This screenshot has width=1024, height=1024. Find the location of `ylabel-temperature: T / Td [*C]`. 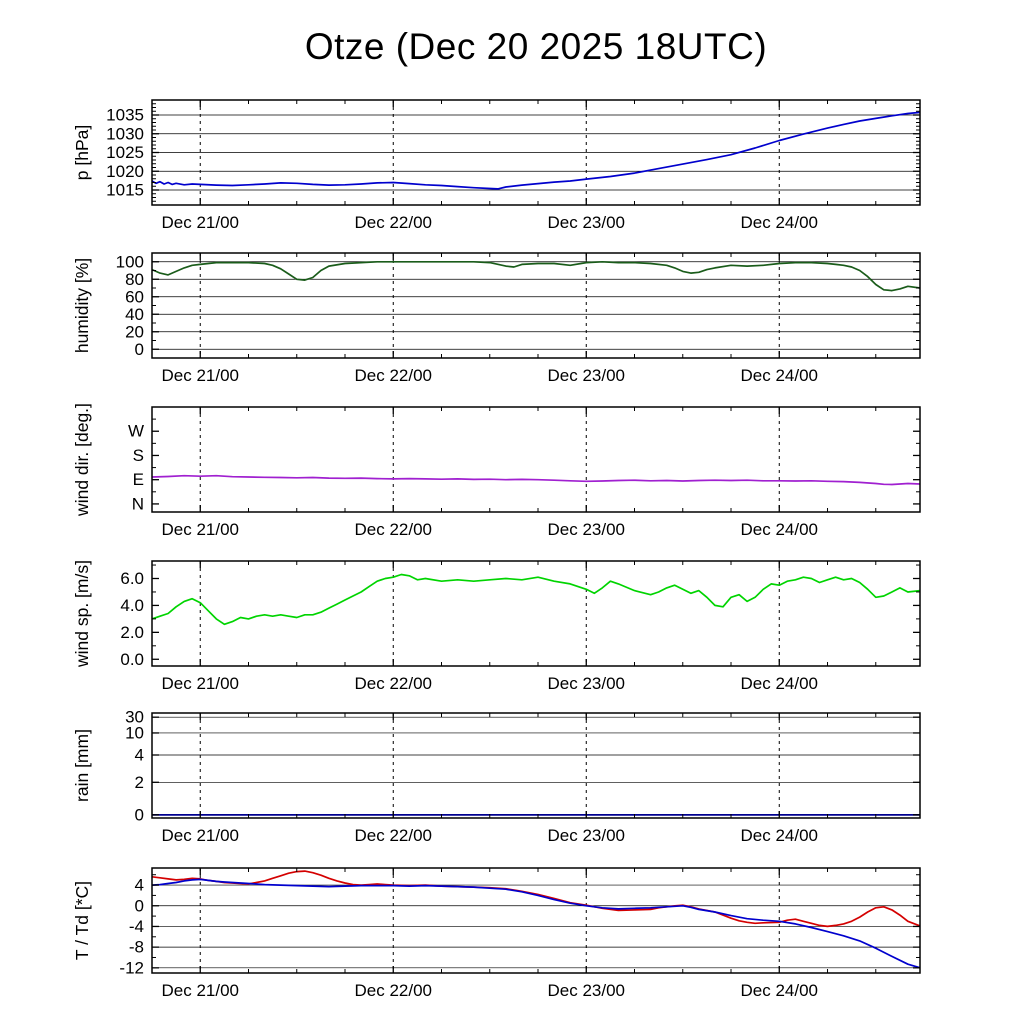

ylabel-temperature: T / Td [*C] is located at coordinates (82, 920).